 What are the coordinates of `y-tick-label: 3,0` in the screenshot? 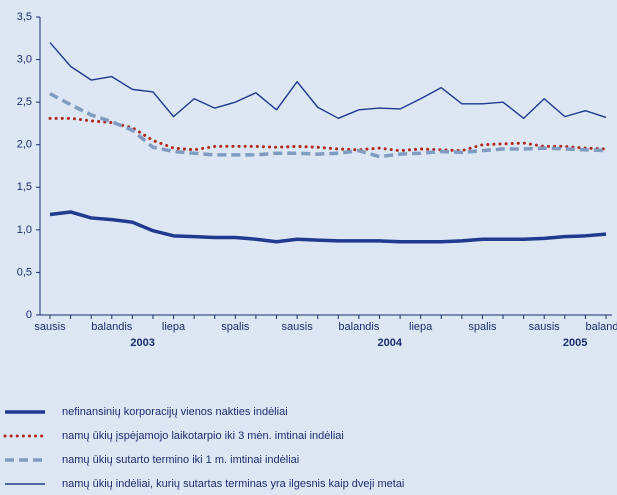 It's located at (24, 59).